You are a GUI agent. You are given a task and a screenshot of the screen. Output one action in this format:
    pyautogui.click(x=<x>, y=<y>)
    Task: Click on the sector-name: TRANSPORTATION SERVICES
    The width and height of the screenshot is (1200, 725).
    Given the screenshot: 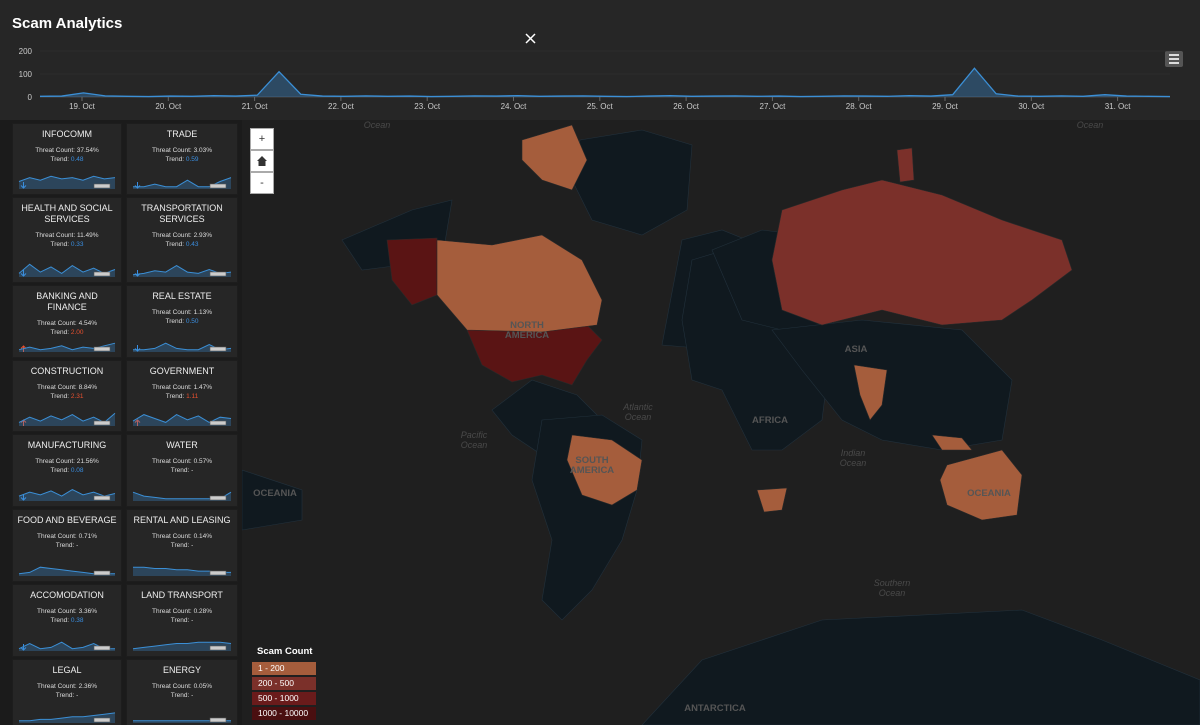 What is the action you would take?
    pyautogui.click(x=182, y=213)
    